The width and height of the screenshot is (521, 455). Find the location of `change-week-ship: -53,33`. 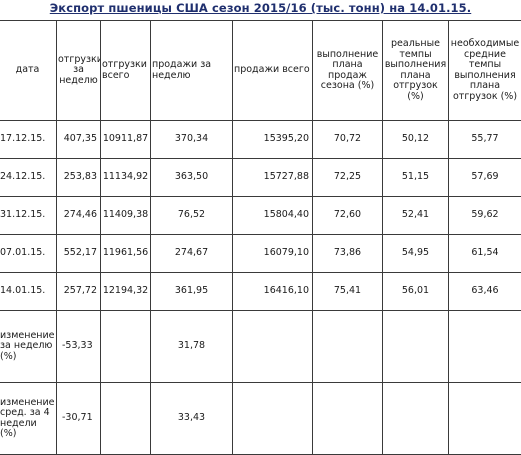

change-week-ship: -53,33 is located at coordinates (79, 347).